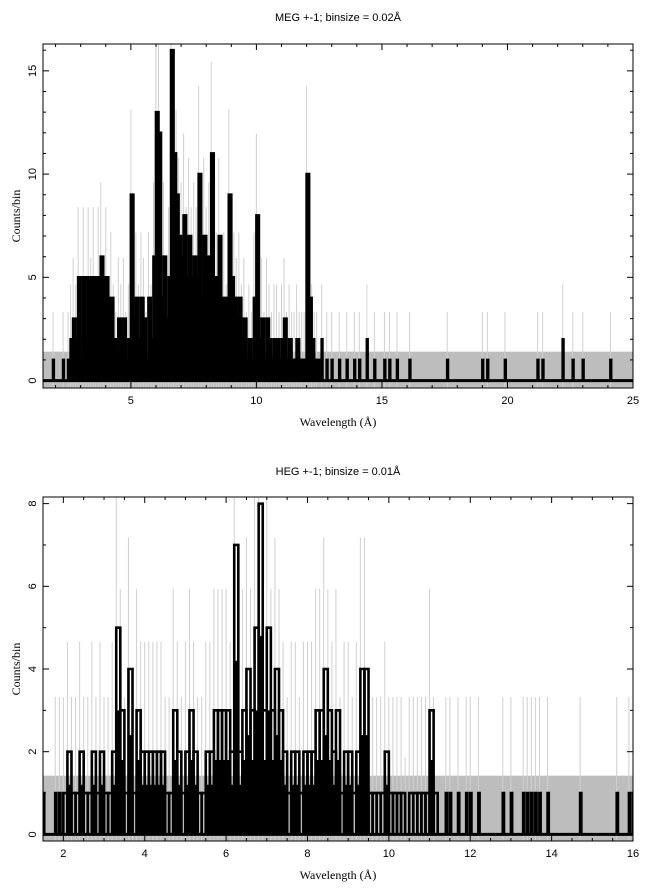 The width and height of the screenshot is (649, 891). I want to click on y-tick-label: 5, so click(33, 277).